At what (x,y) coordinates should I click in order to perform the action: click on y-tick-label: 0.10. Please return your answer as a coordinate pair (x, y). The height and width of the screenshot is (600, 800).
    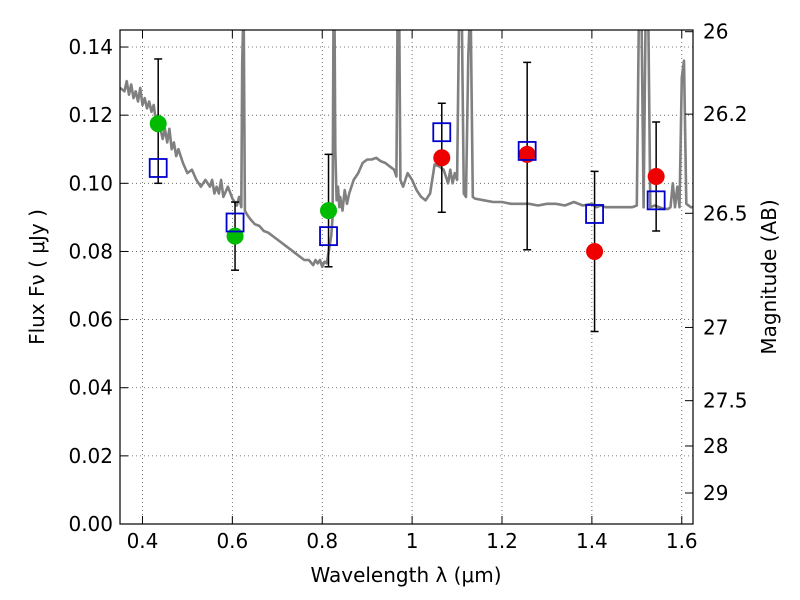
    Looking at the image, I should click on (90, 183).